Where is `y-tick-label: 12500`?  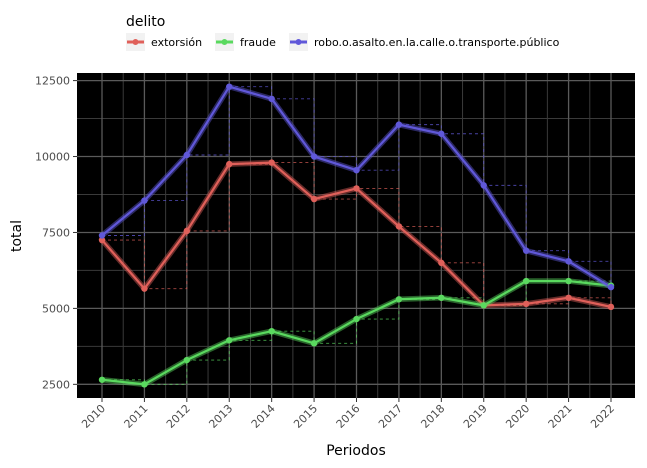
y-tick-label: 12500 is located at coordinates (52, 81).